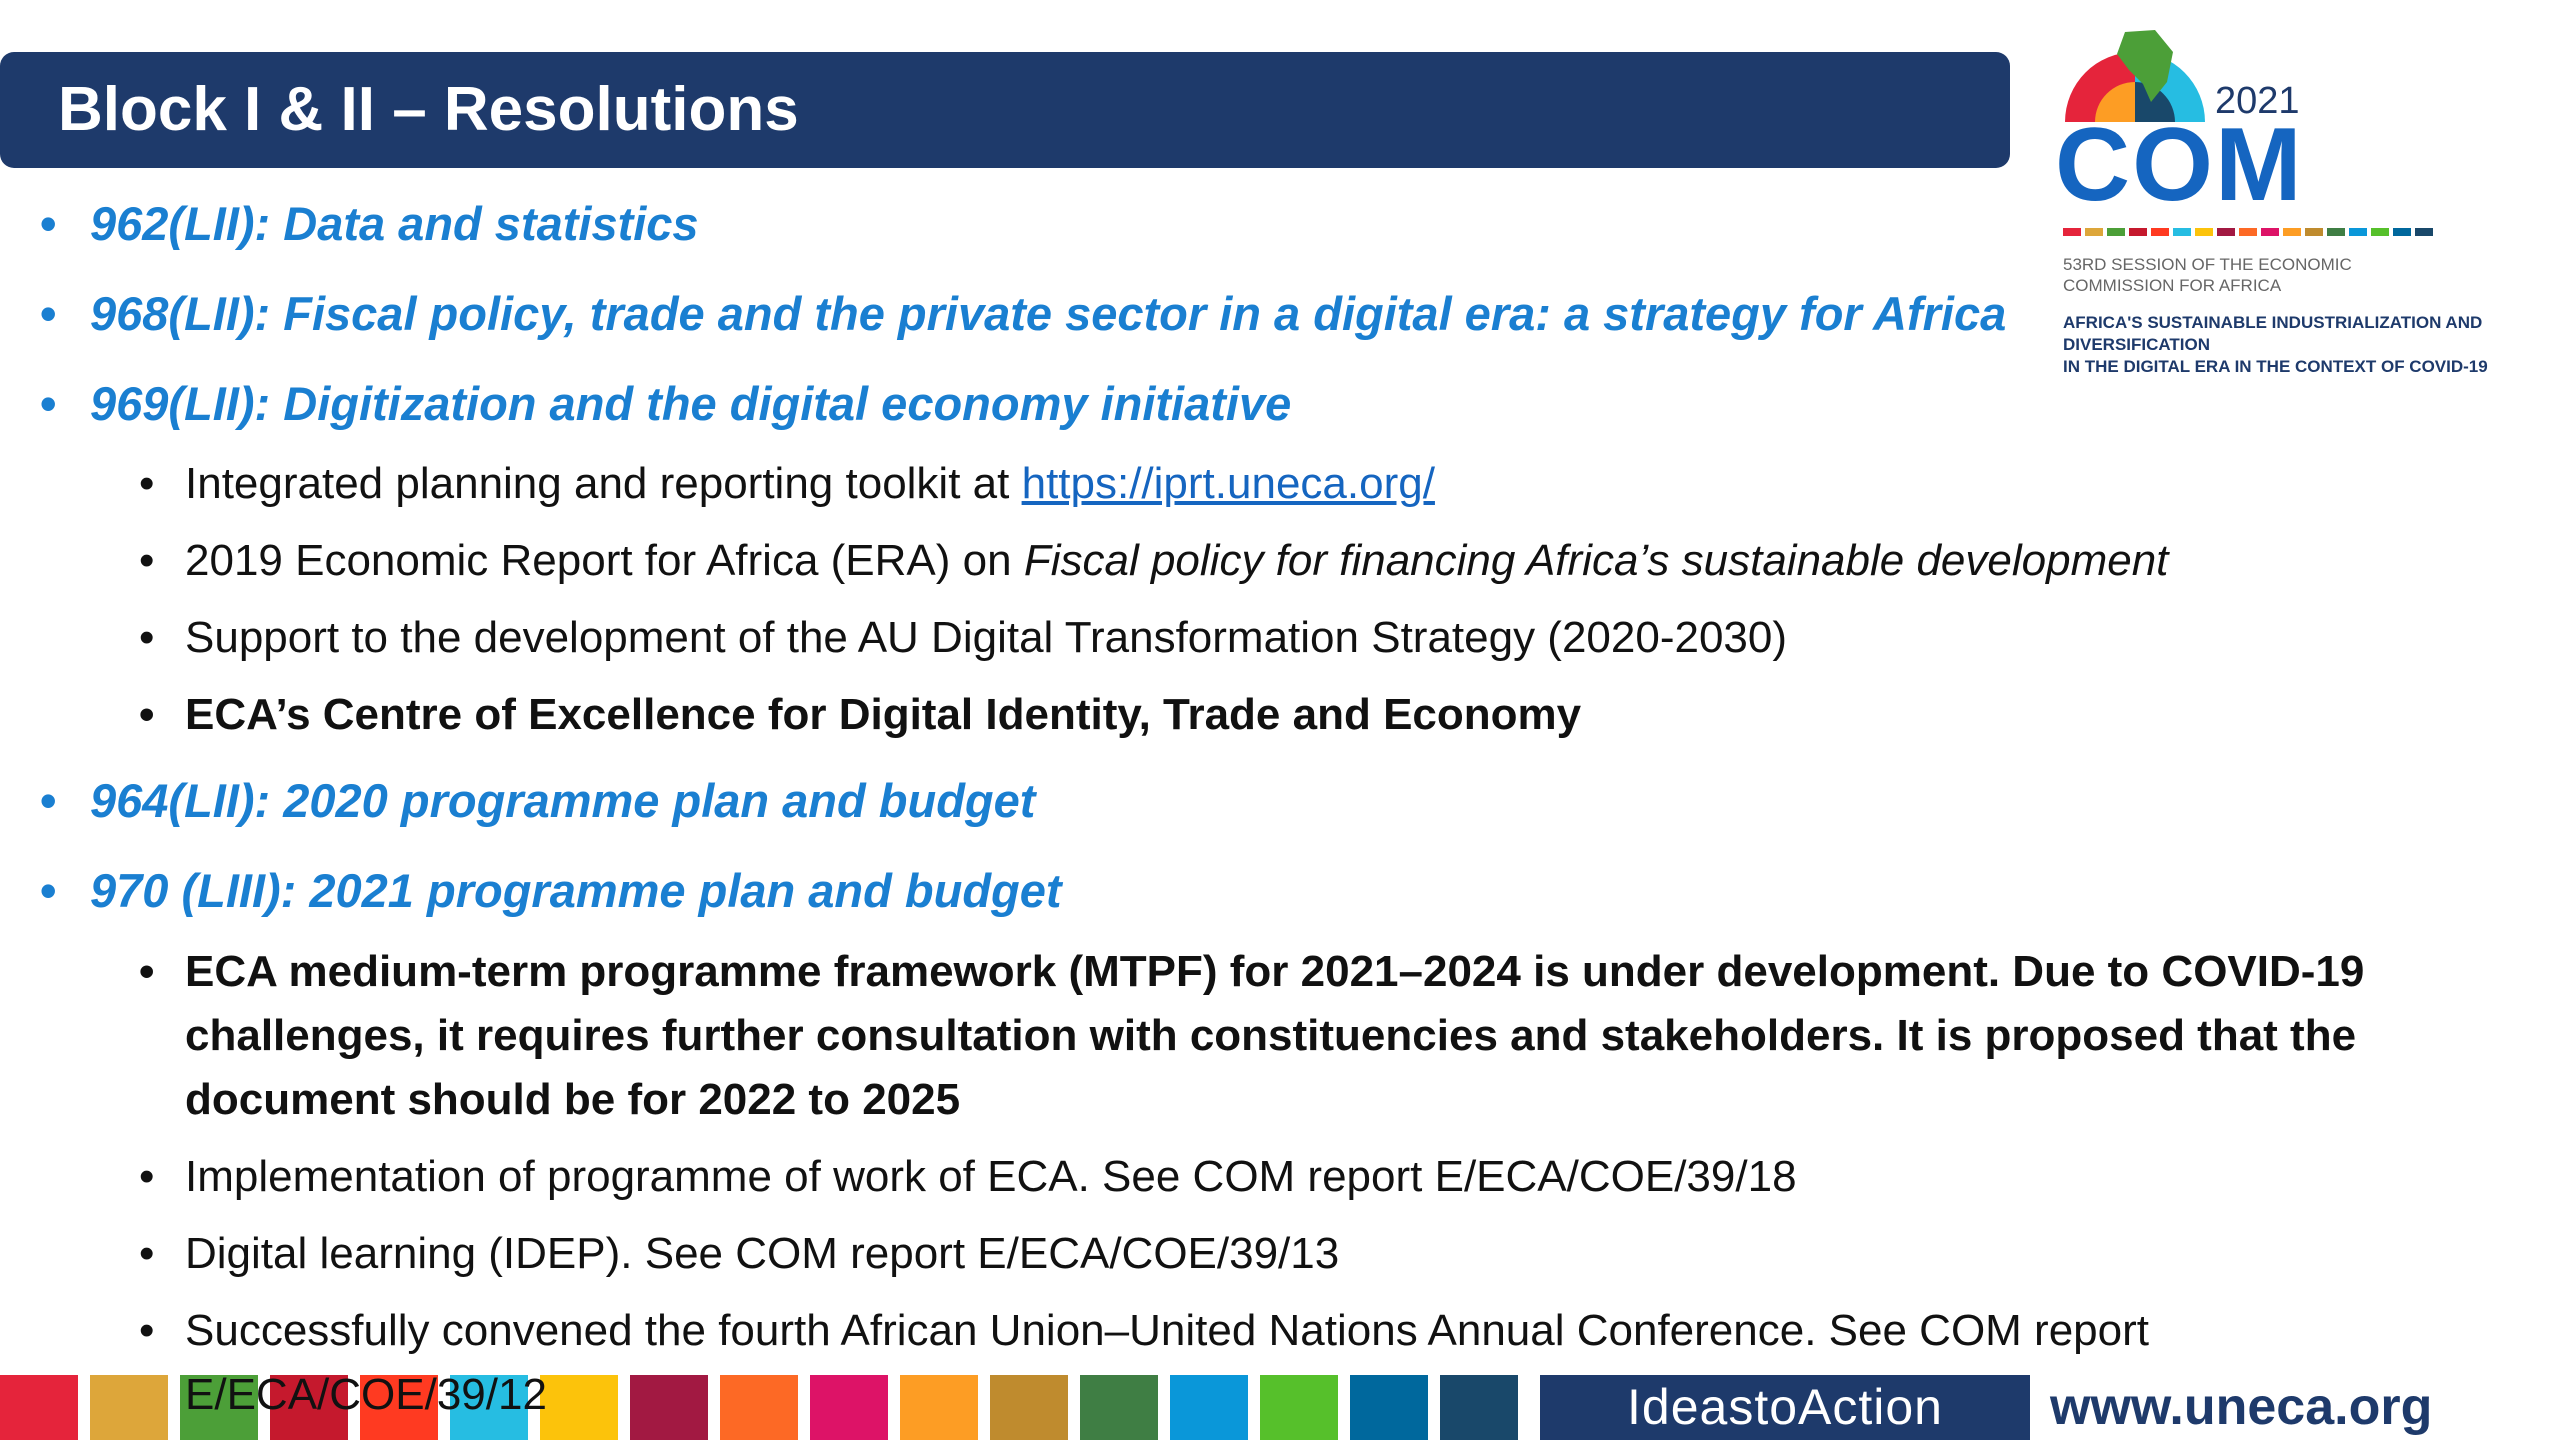 The height and width of the screenshot is (1440, 2560). Describe the element at coordinates (1005, 110) in the screenshot. I see `title-bar: Block I & II – Resolutions` at that location.